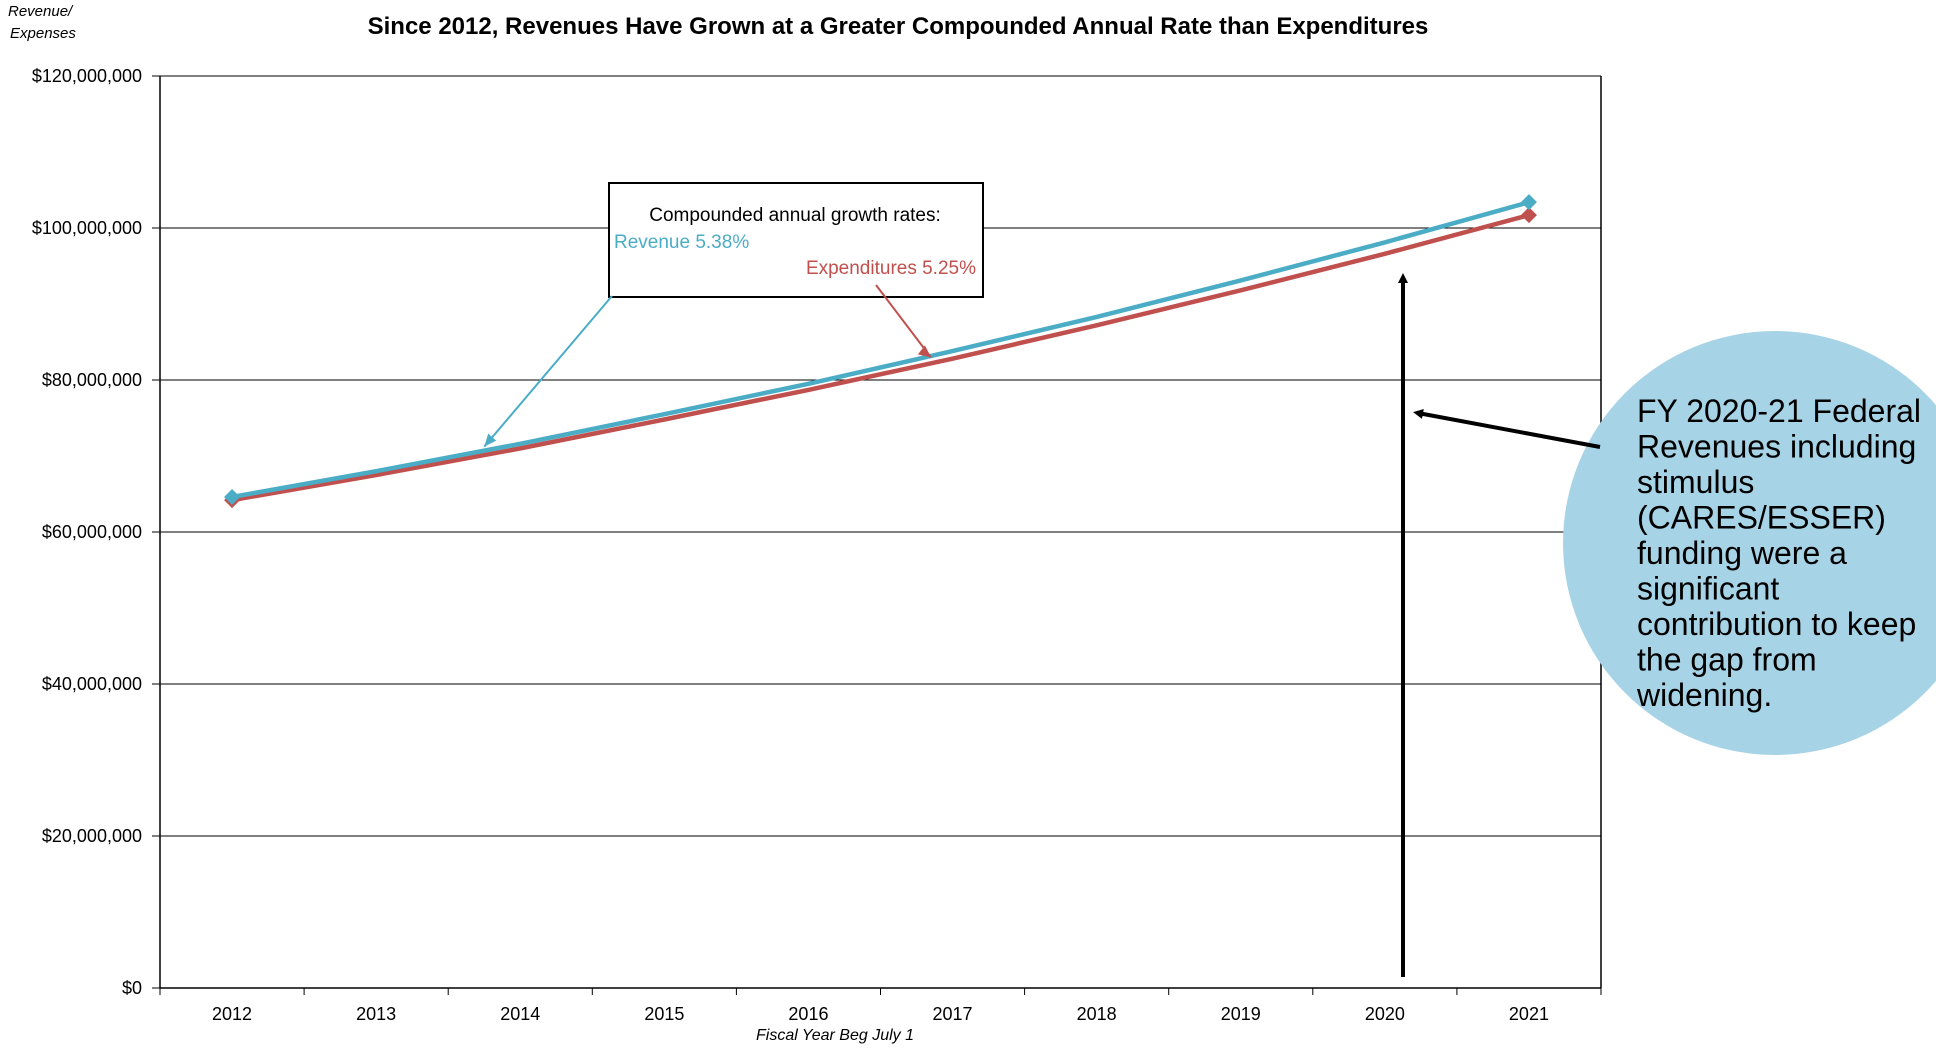 The height and width of the screenshot is (1053, 1936). What do you see at coordinates (520, 1014) in the screenshot?
I see `x-tick-label: 2014` at bounding box center [520, 1014].